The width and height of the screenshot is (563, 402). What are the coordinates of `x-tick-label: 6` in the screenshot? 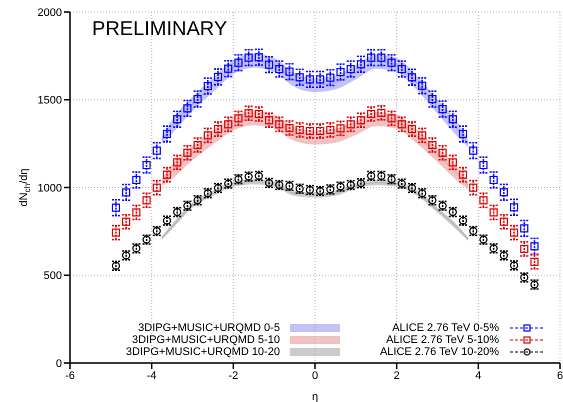 It's located at (559, 376).